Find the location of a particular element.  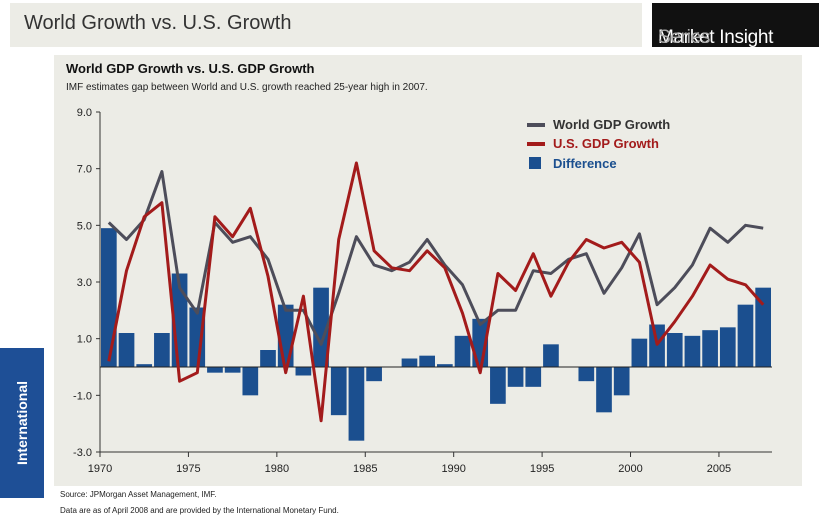

x-tick-label: 2005 is located at coordinates (719, 469).